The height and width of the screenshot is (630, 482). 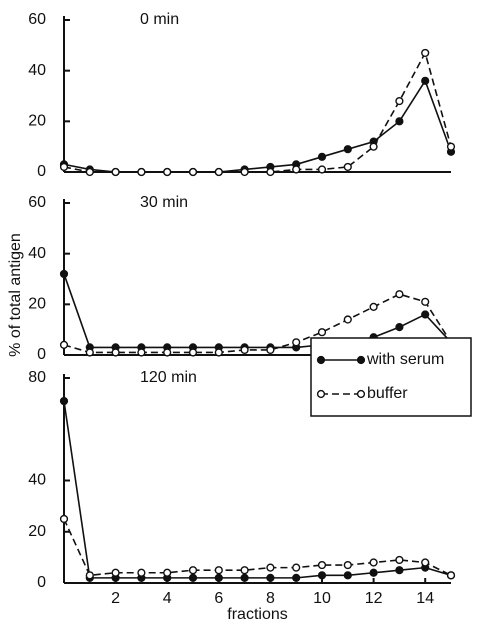 I want to click on legend-label: buffer, so click(x=387, y=393).